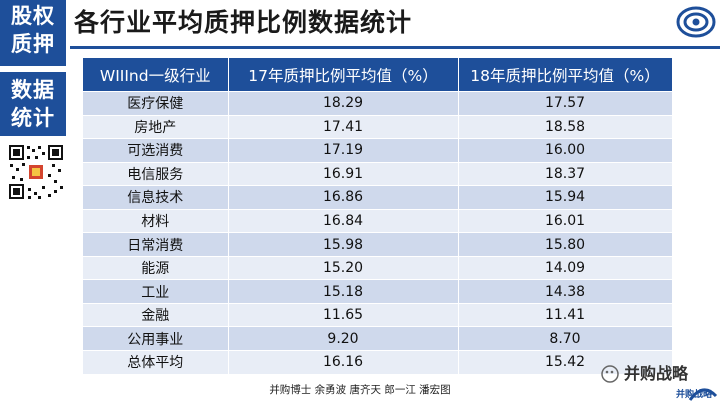 This screenshot has width=720, height=405. What do you see at coordinates (343, 338) in the screenshot?
I see `value-2017-cell: 9.20` at bounding box center [343, 338].